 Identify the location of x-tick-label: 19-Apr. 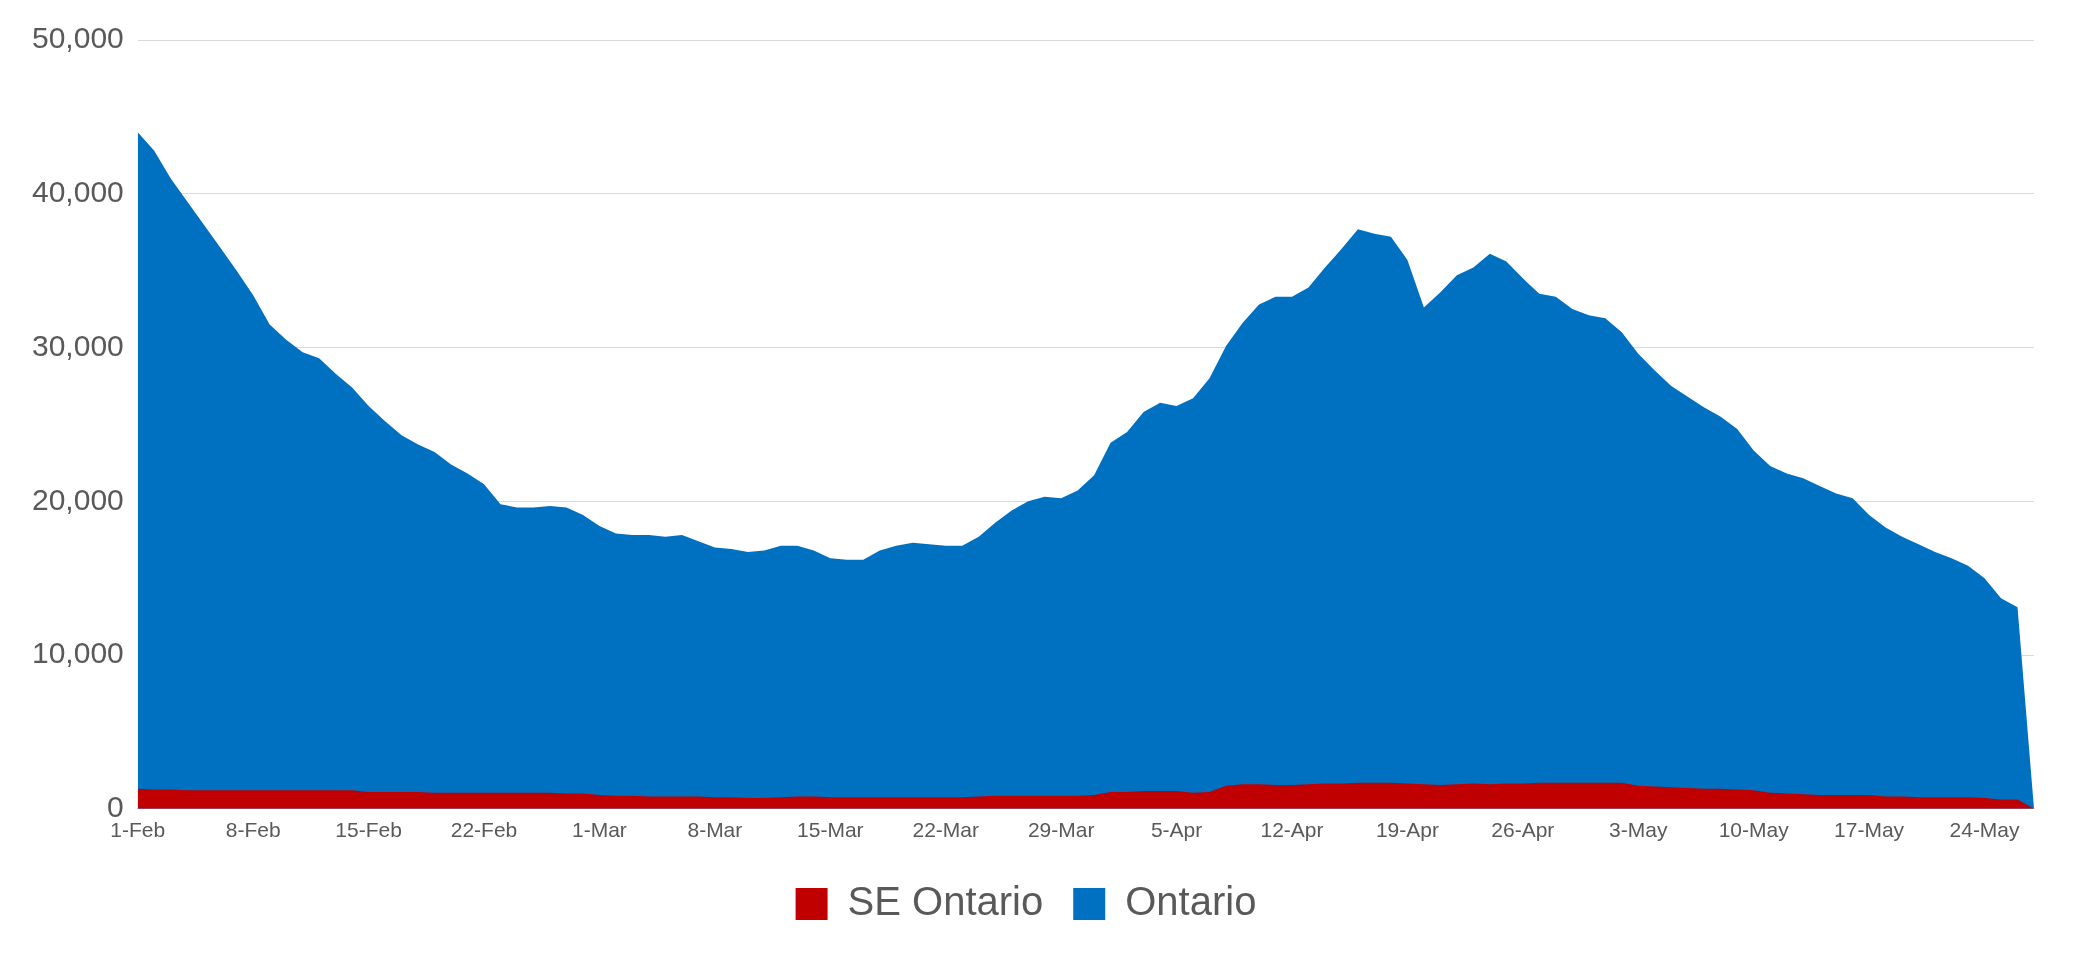
(1407, 830).